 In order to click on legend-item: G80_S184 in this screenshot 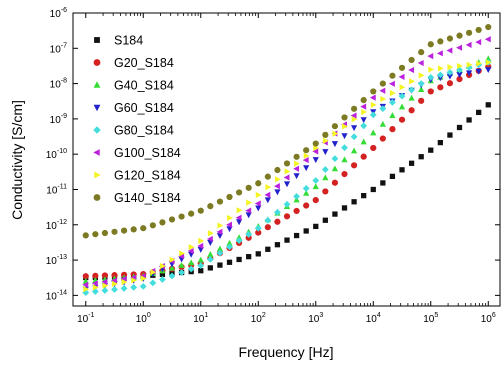, I will do `click(133, 131)`.